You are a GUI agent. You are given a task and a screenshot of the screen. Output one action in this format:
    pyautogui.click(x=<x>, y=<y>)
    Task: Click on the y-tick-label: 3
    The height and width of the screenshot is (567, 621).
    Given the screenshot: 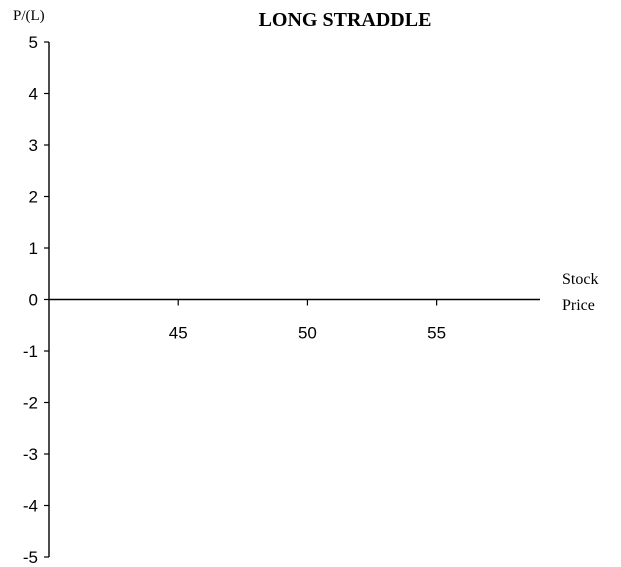 What is the action you would take?
    pyautogui.click(x=33, y=145)
    